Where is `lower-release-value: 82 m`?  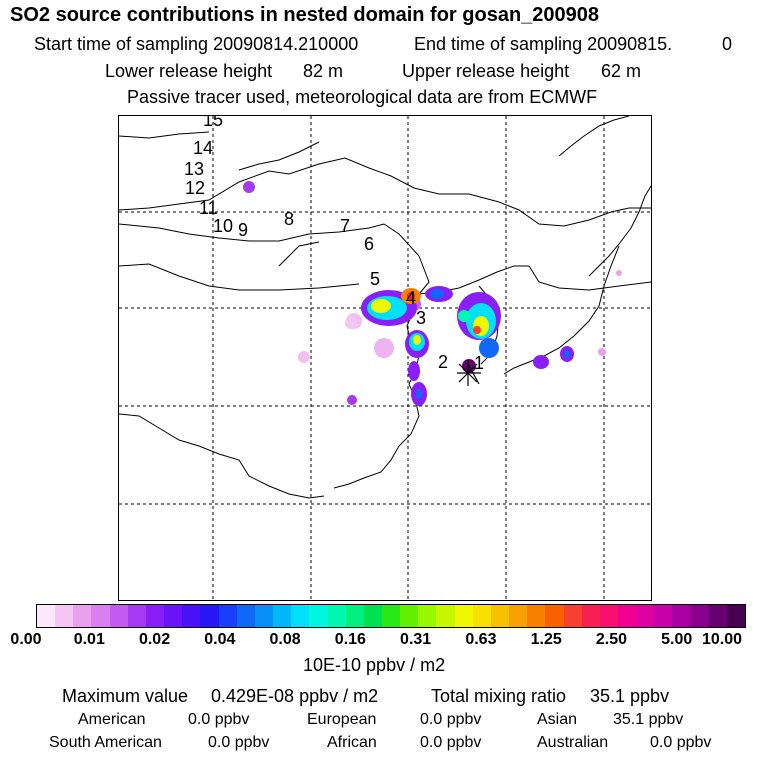 lower-release-value: 82 m is located at coordinates (323, 71).